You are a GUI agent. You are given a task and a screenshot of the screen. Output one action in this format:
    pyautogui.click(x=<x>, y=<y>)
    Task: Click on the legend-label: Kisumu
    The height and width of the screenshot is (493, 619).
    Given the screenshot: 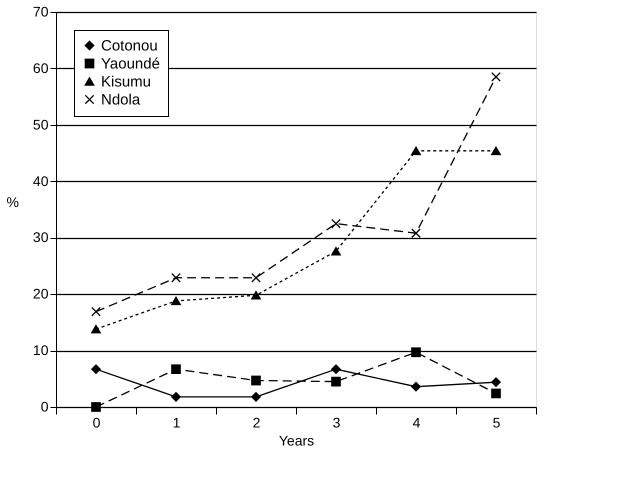 What is the action you would take?
    pyautogui.click(x=126, y=82)
    